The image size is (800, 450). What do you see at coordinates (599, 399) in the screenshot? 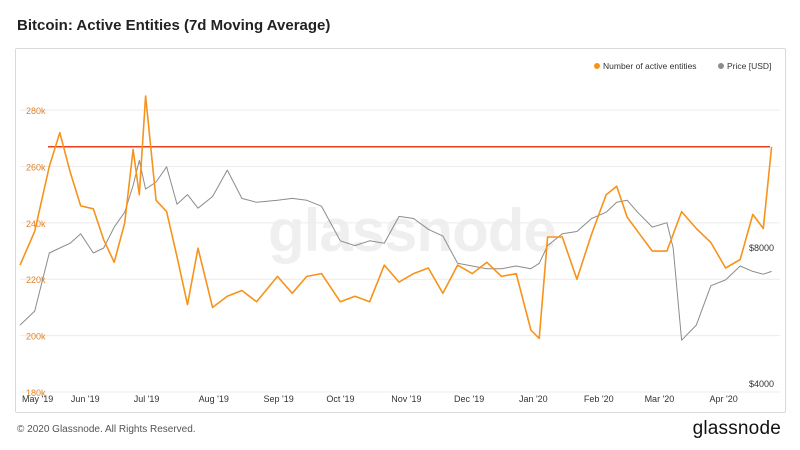
I see `x-tick-label: Feb '20` at bounding box center [599, 399].